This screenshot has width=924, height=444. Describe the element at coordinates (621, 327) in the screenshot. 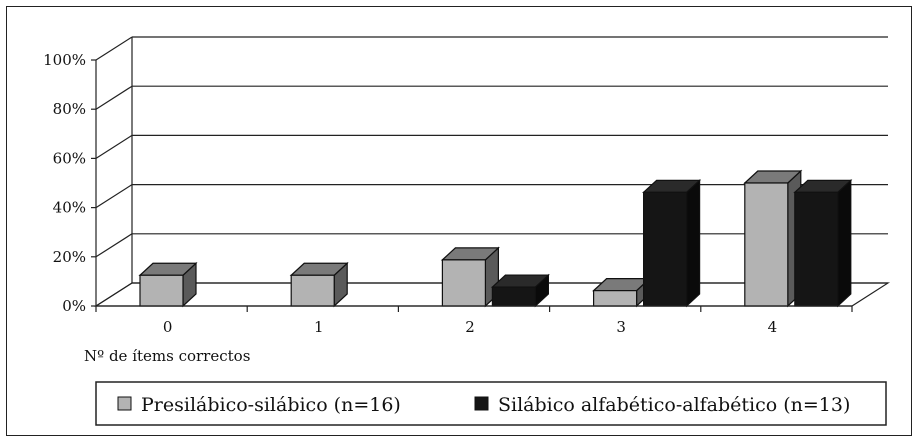

I see `x-tick-label: 3` at that location.